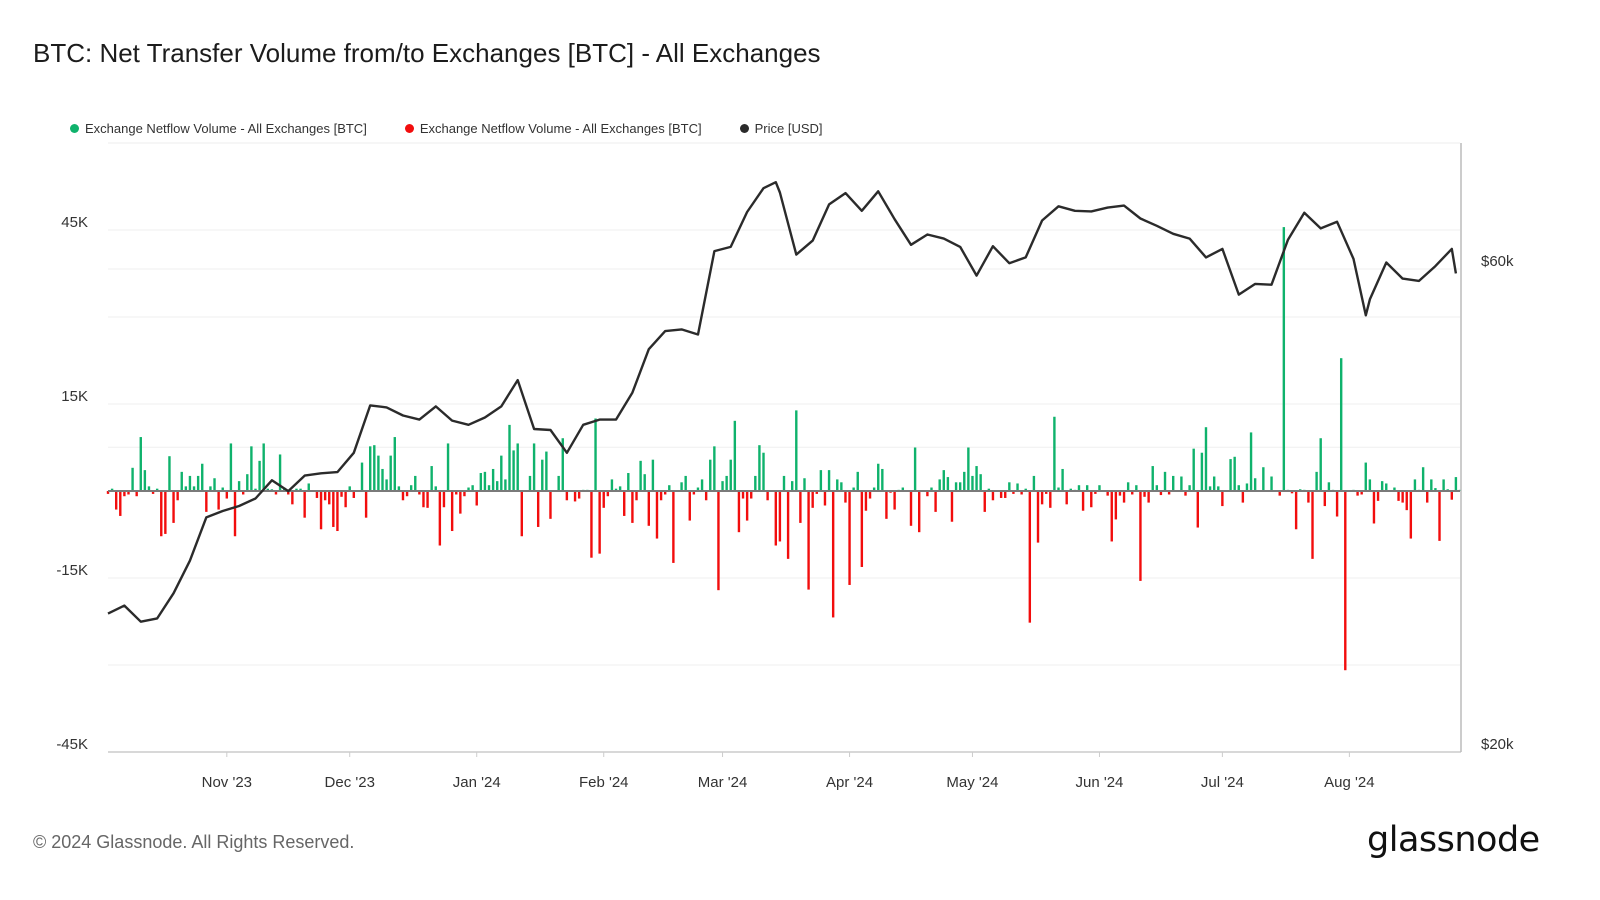 This screenshot has width=1600, height=900. I want to click on legend-label: Price [USD], so click(788, 128).